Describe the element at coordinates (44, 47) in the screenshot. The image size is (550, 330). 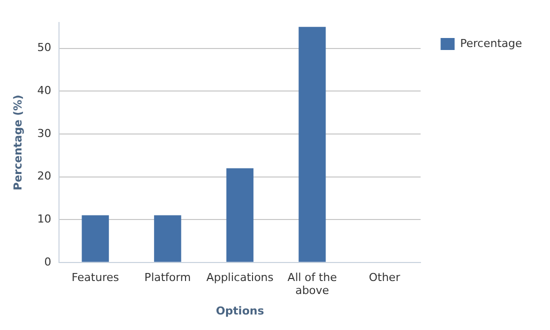
I see `y-tick-label: 50` at that location.